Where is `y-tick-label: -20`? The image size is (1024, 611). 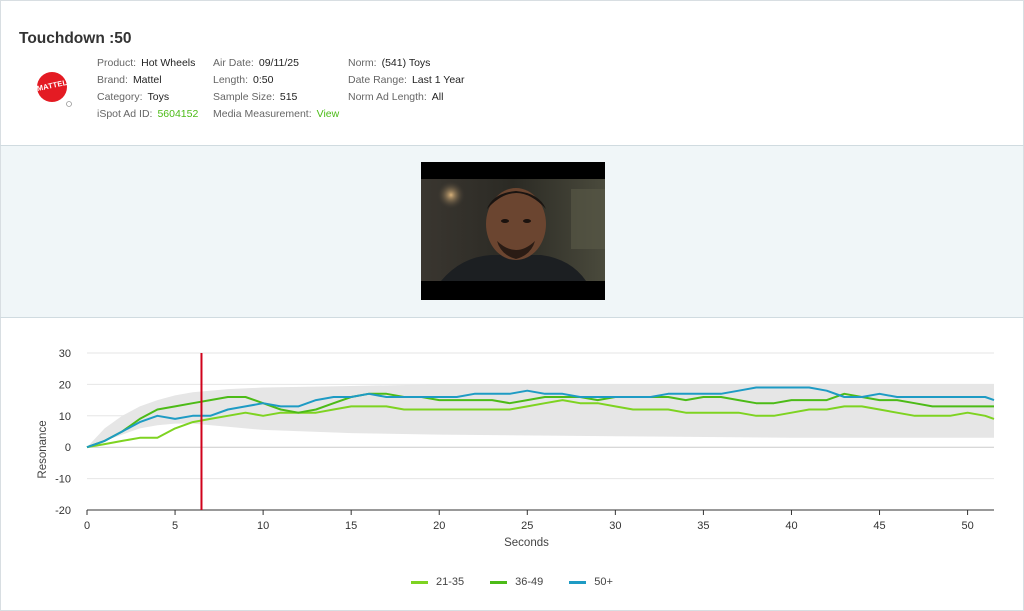
y-tick-label: -20 is located at coordinates (63, 511).